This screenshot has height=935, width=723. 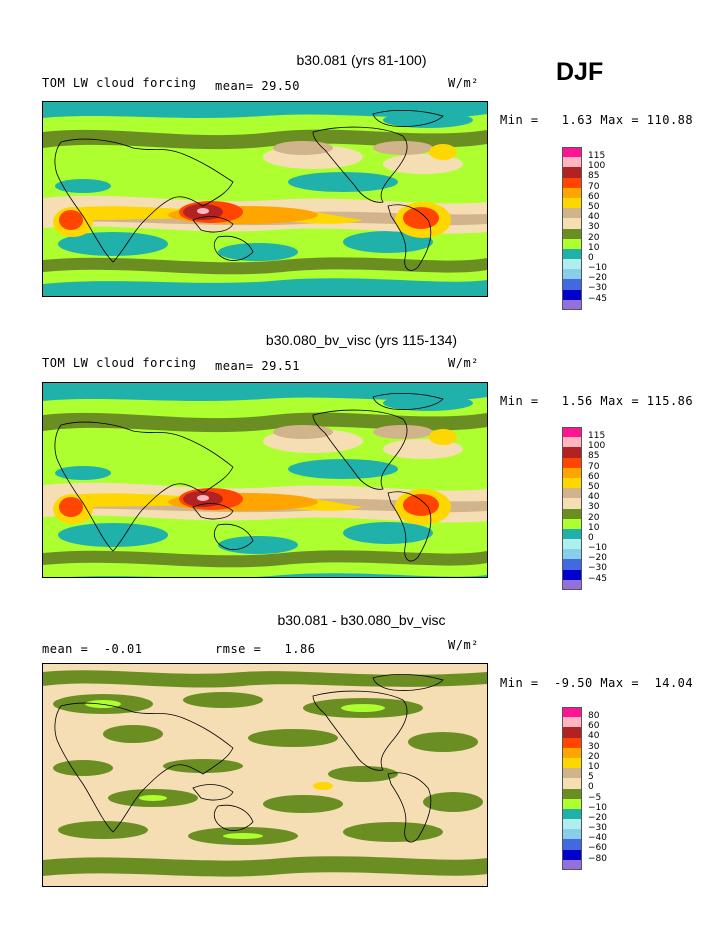 What do you see at coordinates (119, 363) in the screenshot?
I see `panel2-variable-label: TOM LW cloud forcing` at bounding box center [119, 363].